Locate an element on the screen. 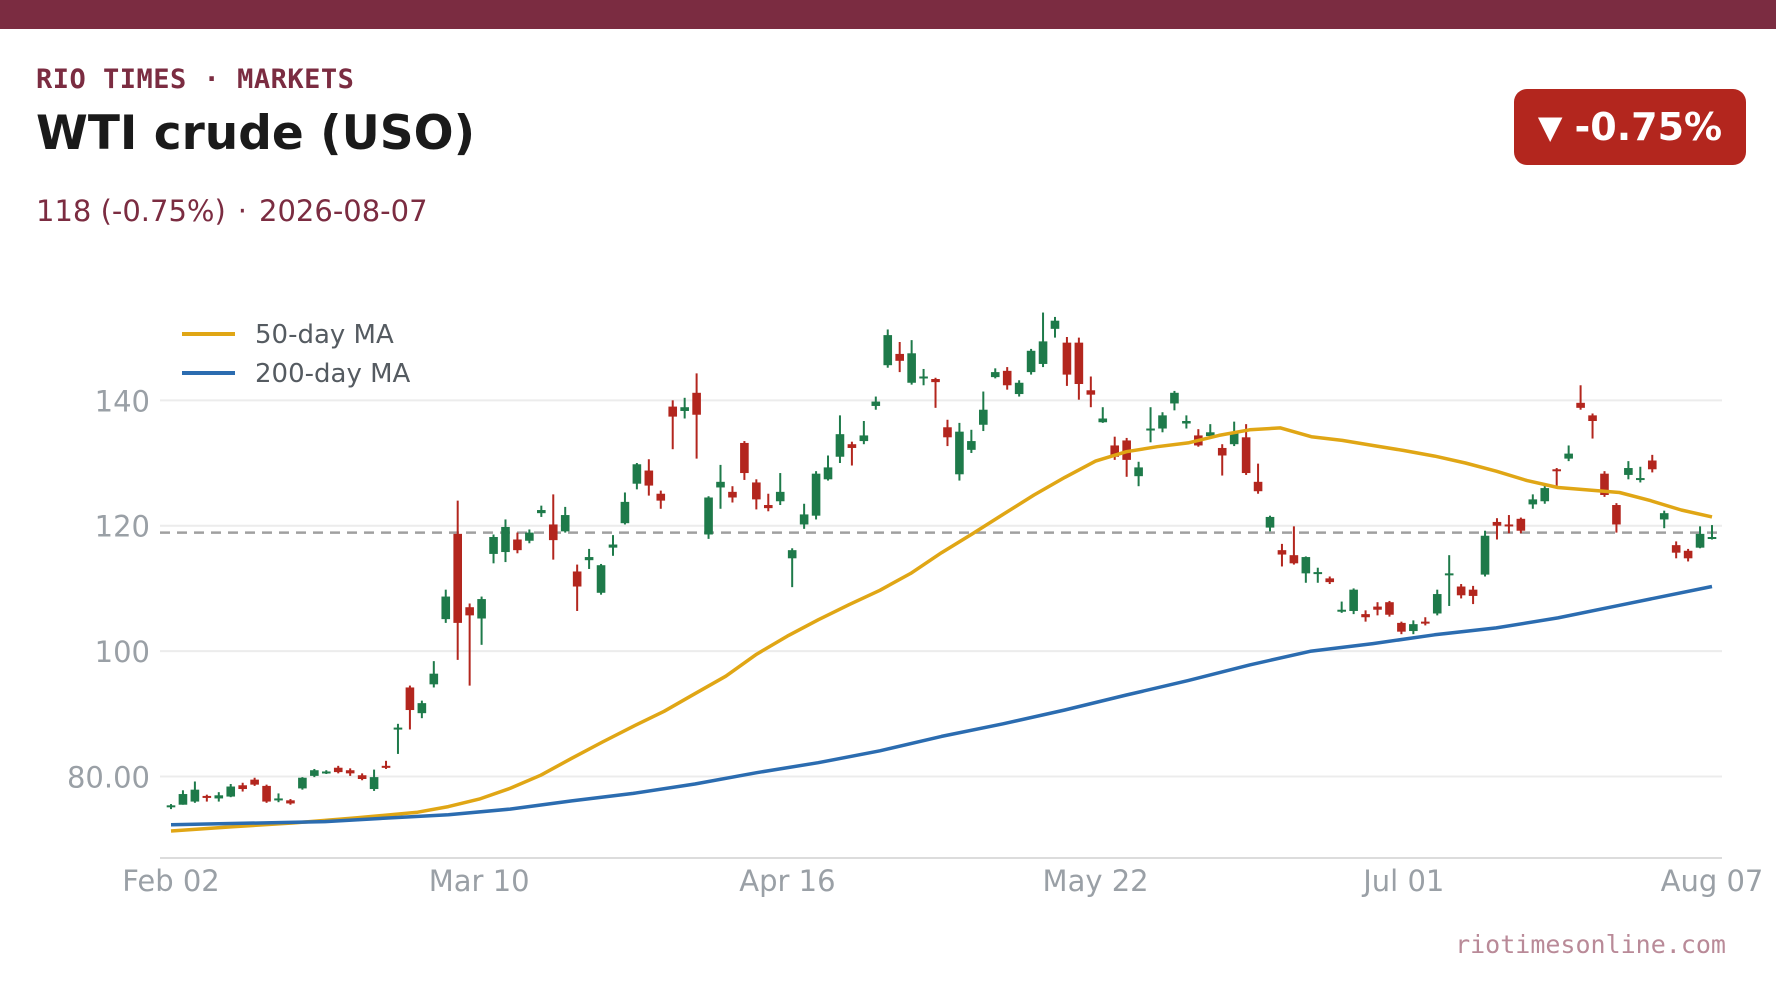 The height and width of the screenshot is (999, 1776). brand-bar is located at coordinates (888, 14).